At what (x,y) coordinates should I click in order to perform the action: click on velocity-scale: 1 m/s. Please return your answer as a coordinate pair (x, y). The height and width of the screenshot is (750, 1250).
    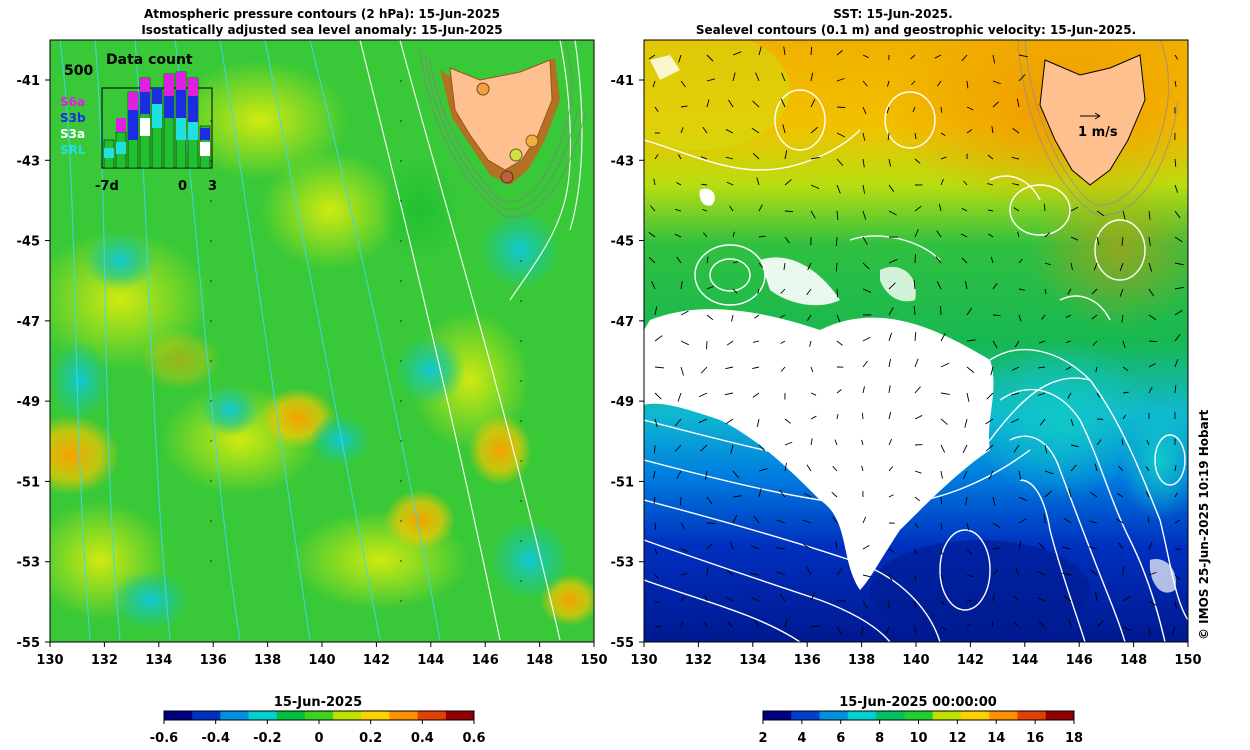
    Looking at the image, I should click on (1098, 126).